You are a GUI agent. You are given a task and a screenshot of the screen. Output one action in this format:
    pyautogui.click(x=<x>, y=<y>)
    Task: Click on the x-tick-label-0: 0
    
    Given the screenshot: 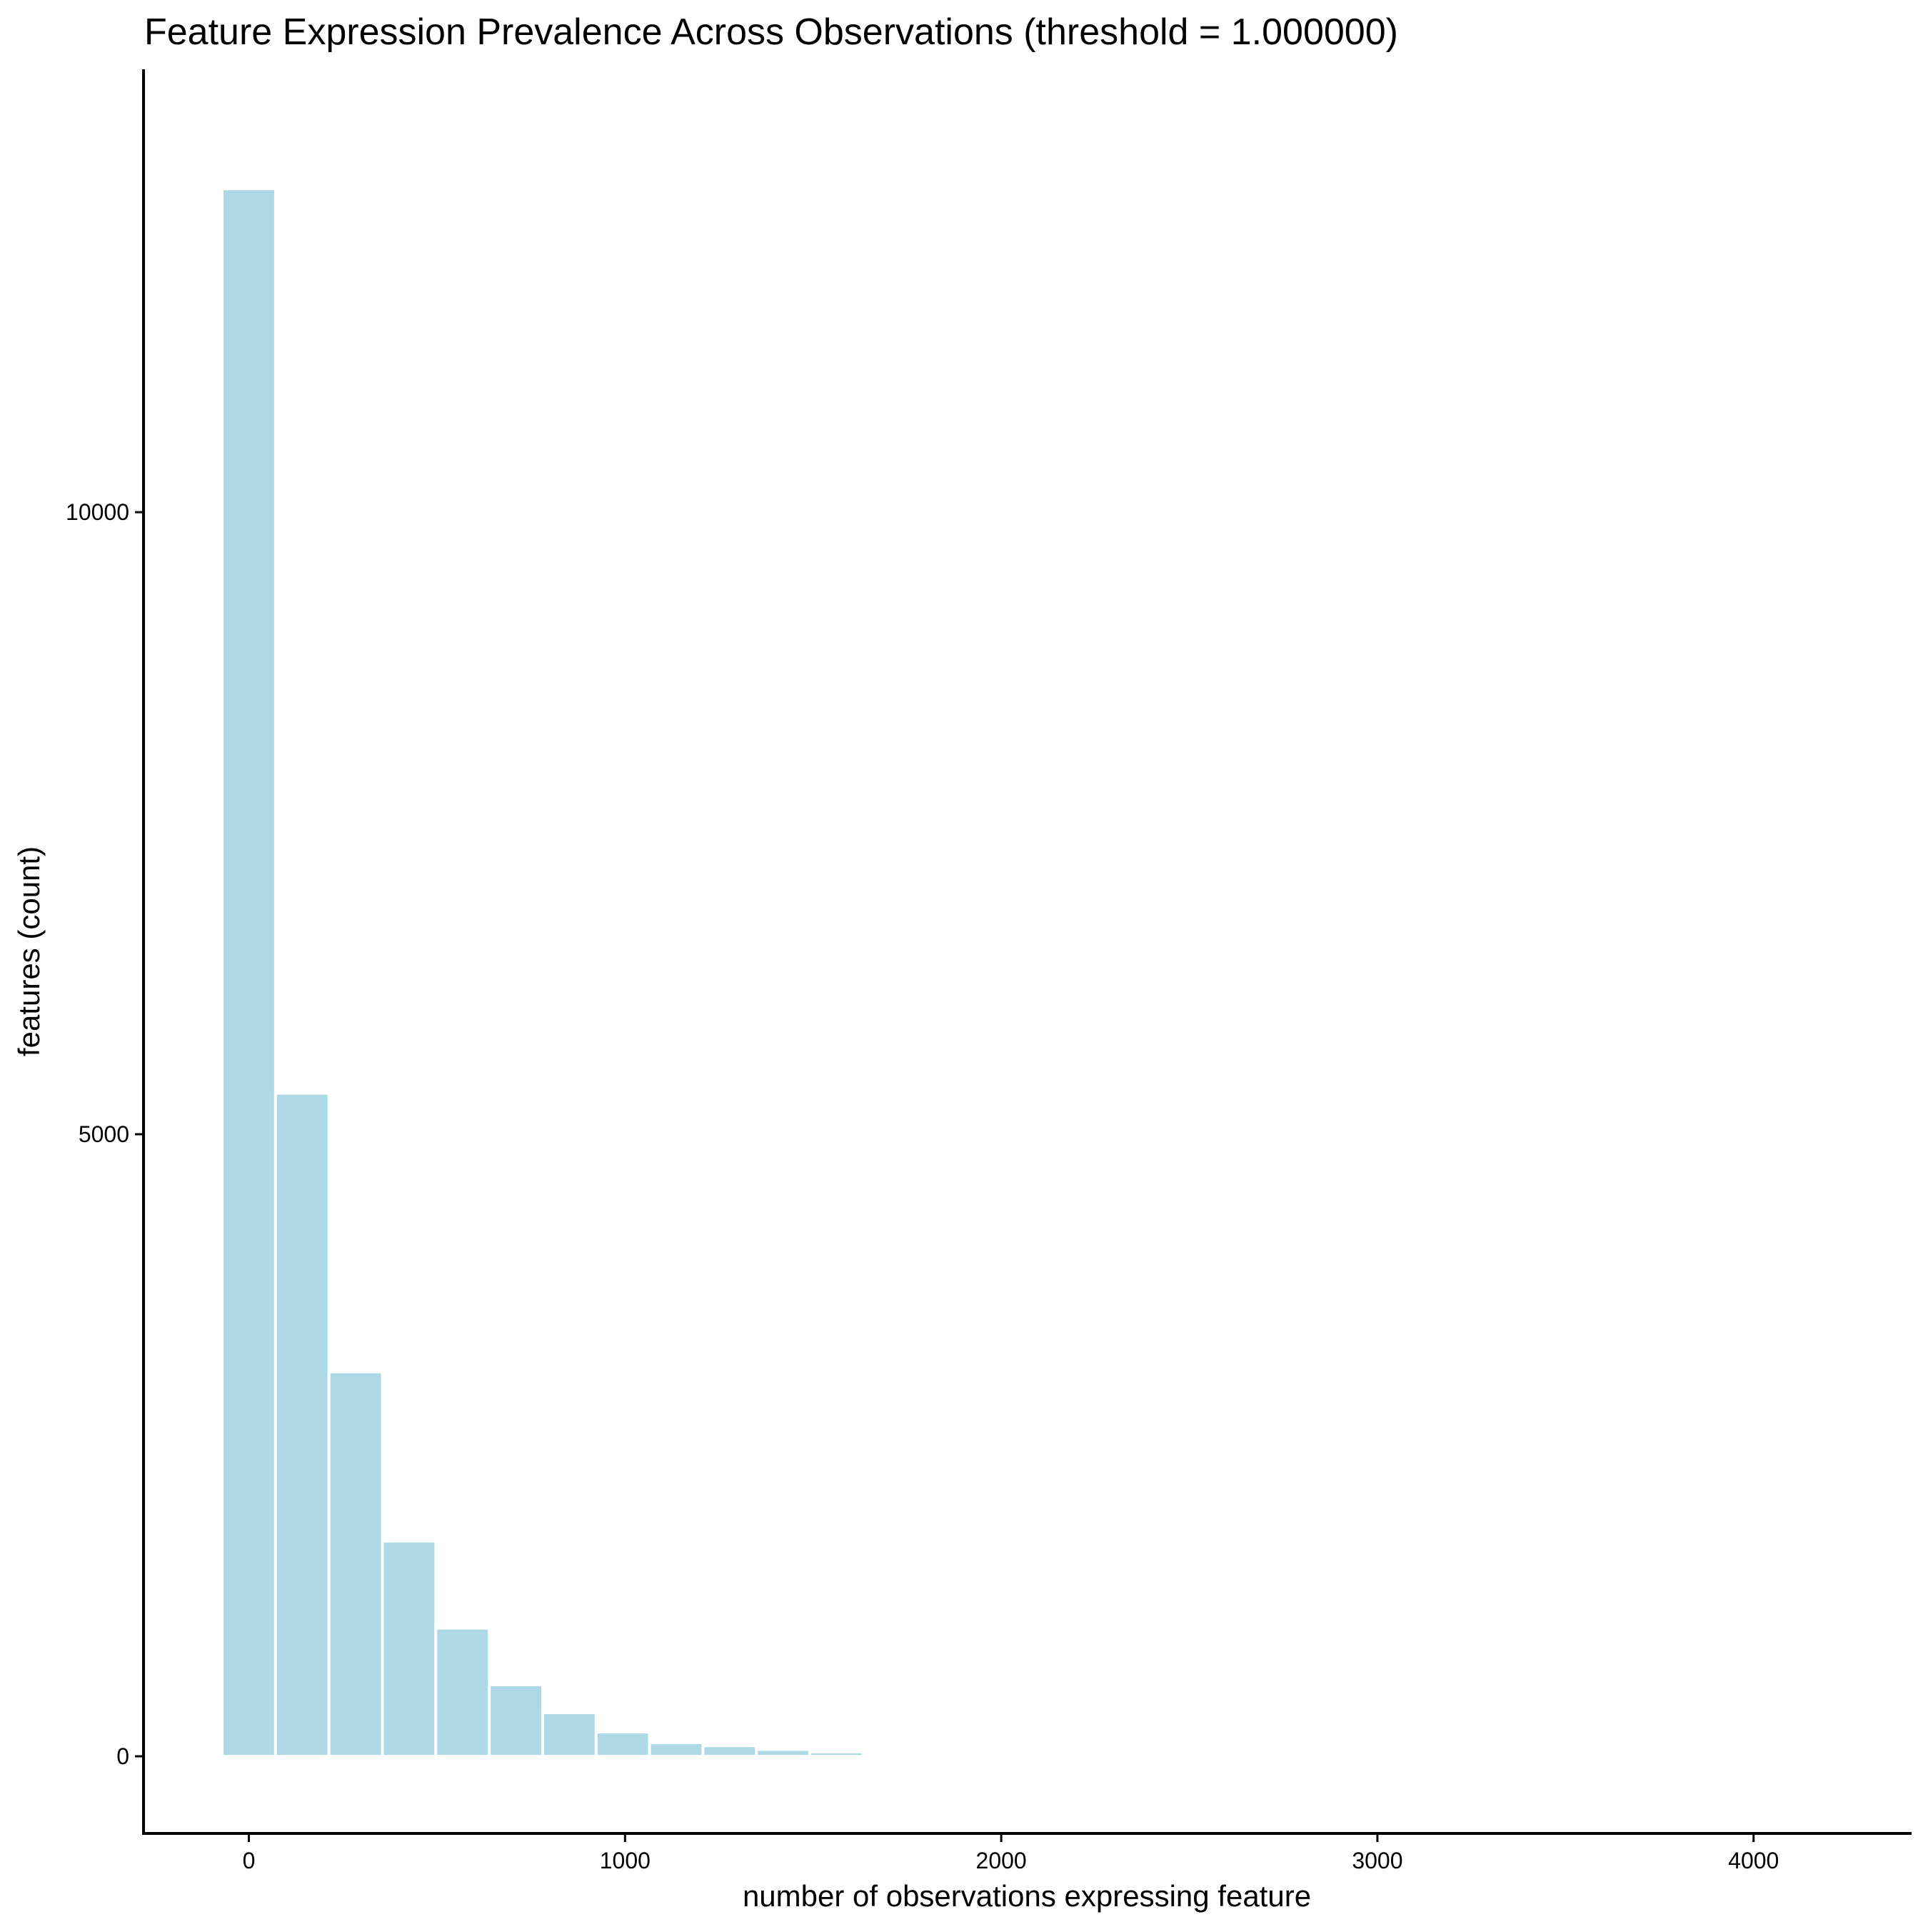 What is the action you would take?
    pyautogui.click(x=249, y=1860)
    